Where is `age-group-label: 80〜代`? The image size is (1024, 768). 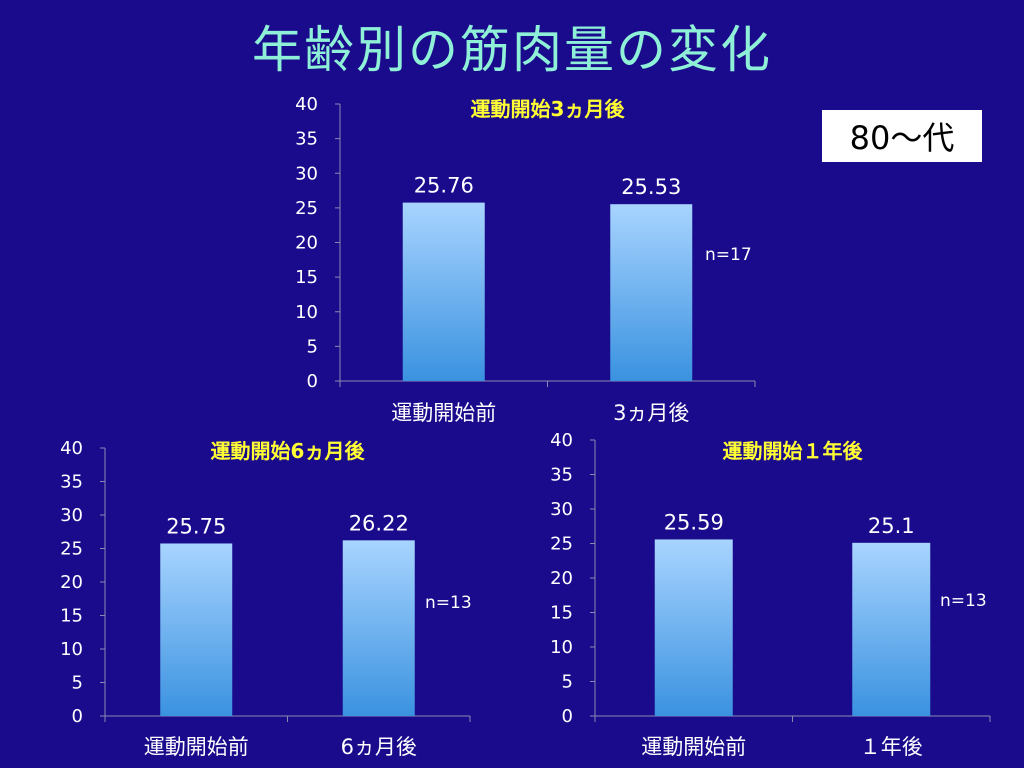 age-group-label: 80〜代 is located at coordinates (902, 136).